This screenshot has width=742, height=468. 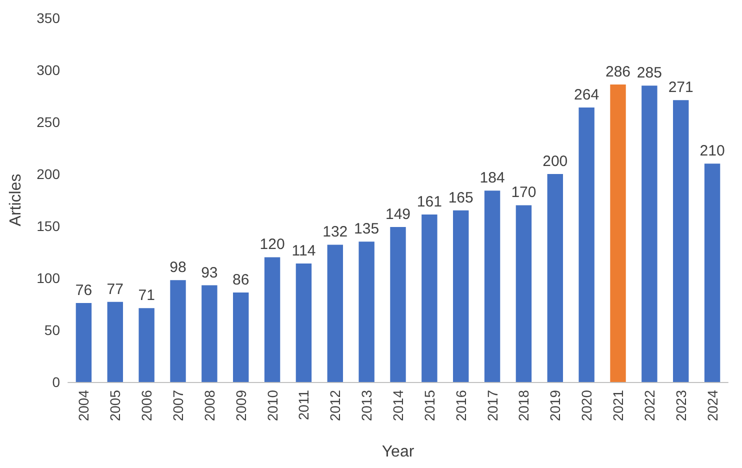 What do you see at coordinates (48, 174) in the screenshot?
I see `y-tick-label: 200` at bounding box center [48, 174].